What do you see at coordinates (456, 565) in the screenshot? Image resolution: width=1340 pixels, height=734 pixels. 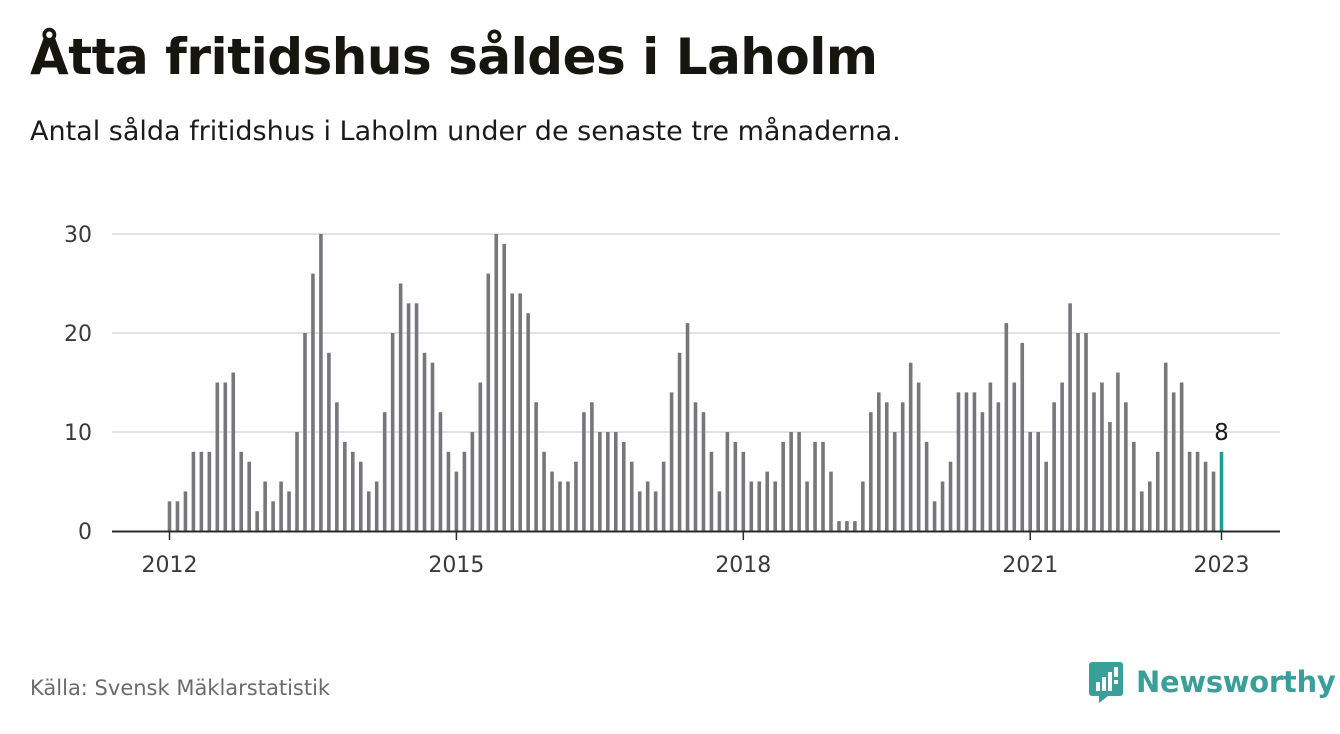 I see `x-tick-label: 2015` at bounding box center [456, 565].